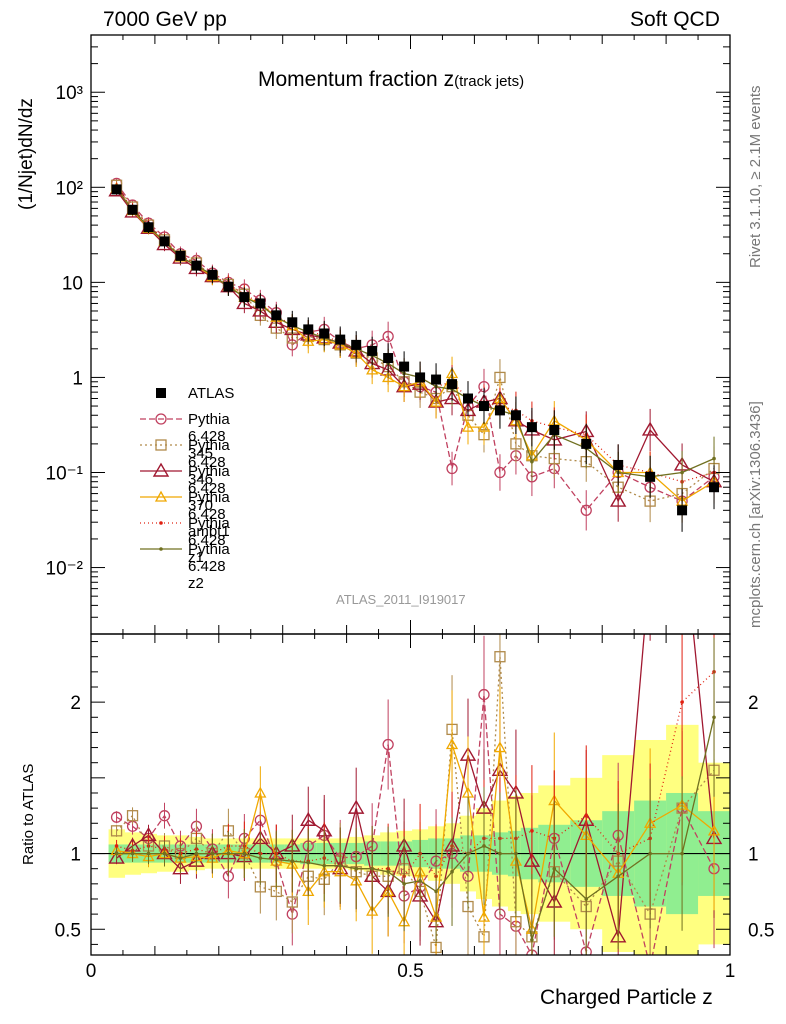  I want to click on y-axis-label-ratio: Ratio to ATLAS, so click(28, 814).